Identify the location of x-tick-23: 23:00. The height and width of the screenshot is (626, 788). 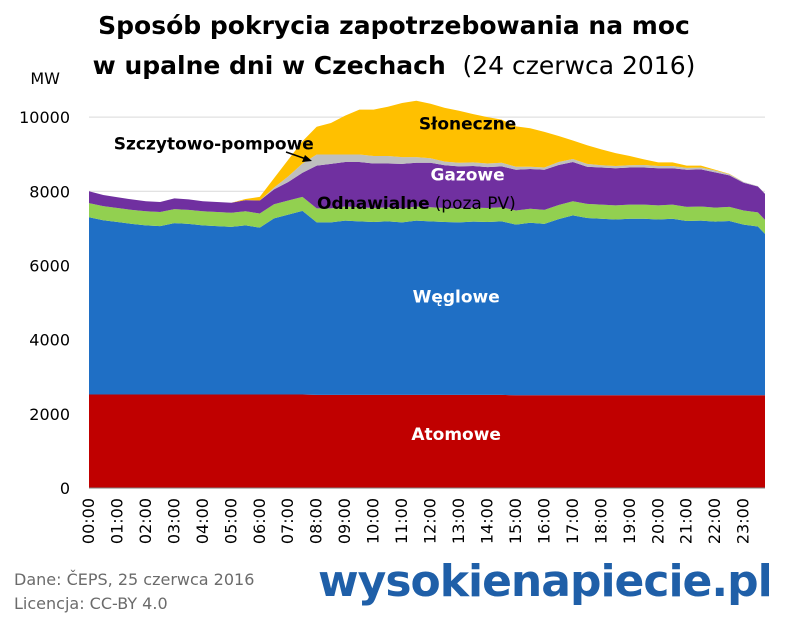
(743, 521).